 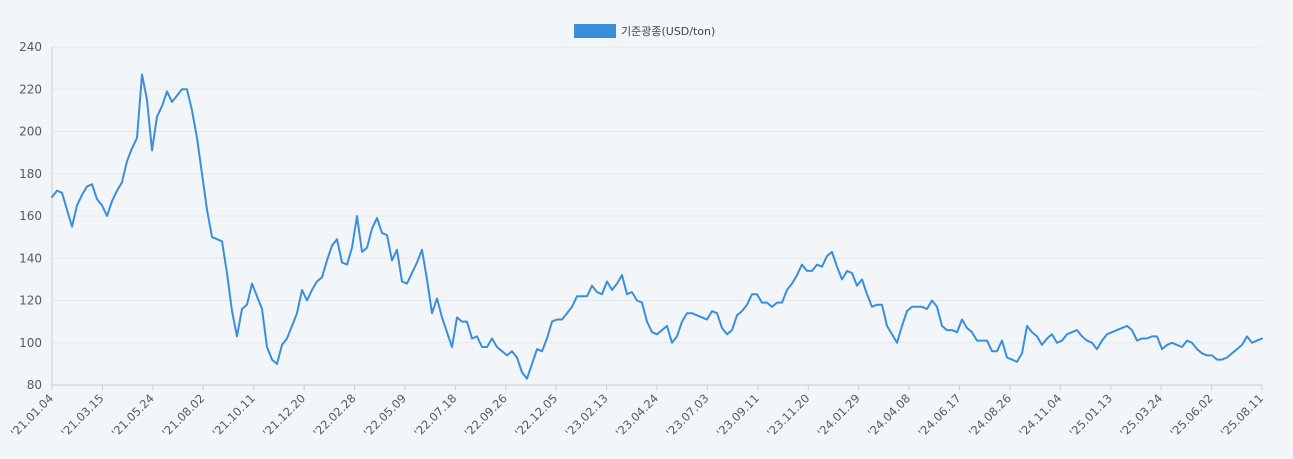 What do you see at coordinates (990, 415) in the screenshot?
I see `x-tick-label: '24.08.26` at bounding box center [990, 415].